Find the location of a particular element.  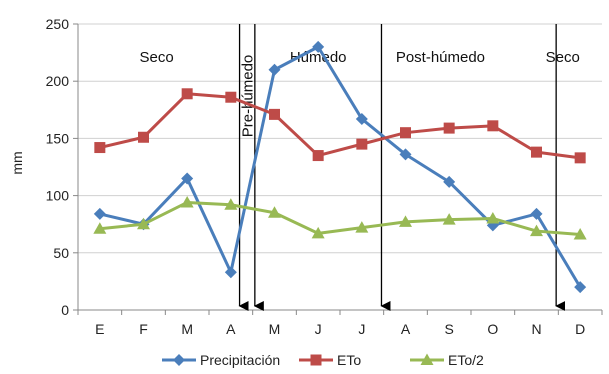

y-tick-label: 0 is located at coordinates (65, 310).